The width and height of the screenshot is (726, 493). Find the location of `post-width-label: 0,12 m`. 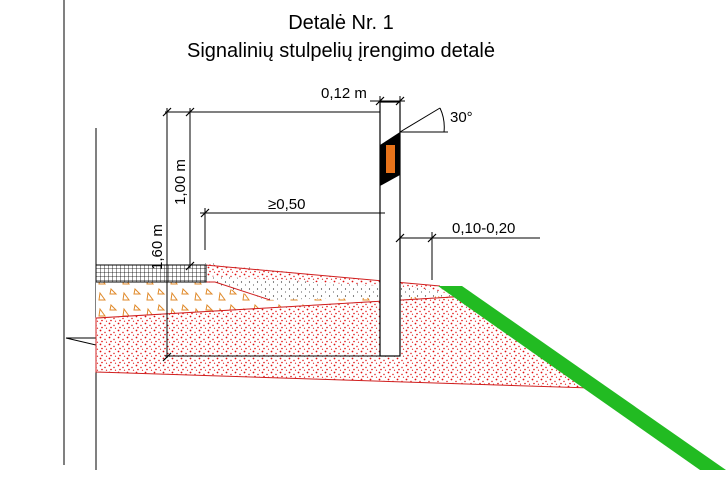

post-width-label: 0,12 m is located at coordinates (344, 93).